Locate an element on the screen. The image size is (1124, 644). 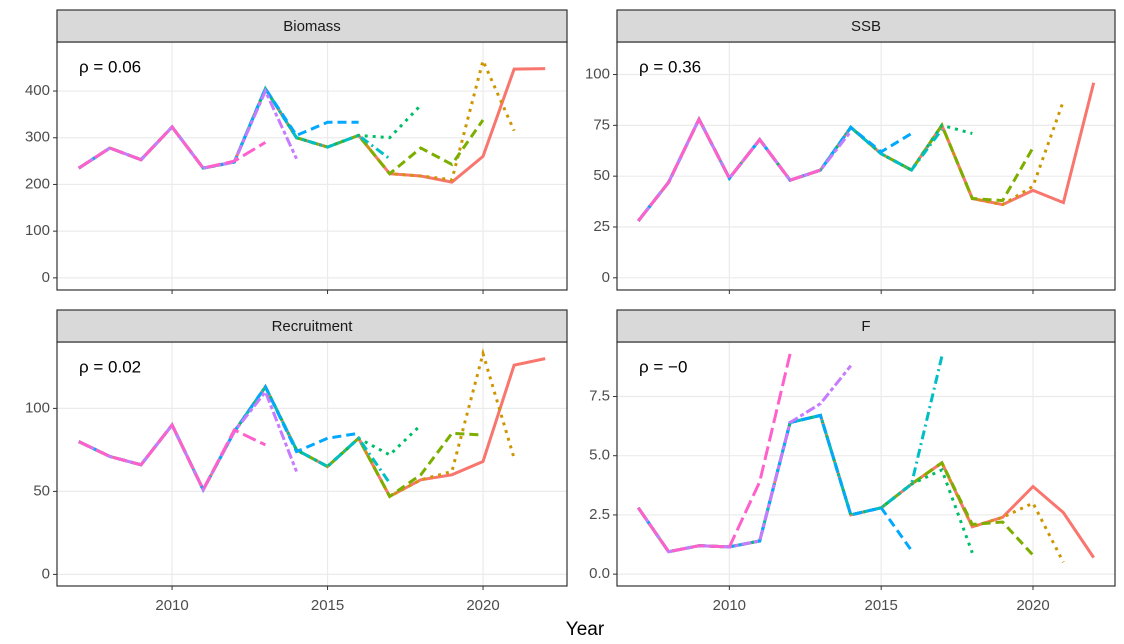
annotation: ρ = 0.36 is located at coordinates (670, 66).